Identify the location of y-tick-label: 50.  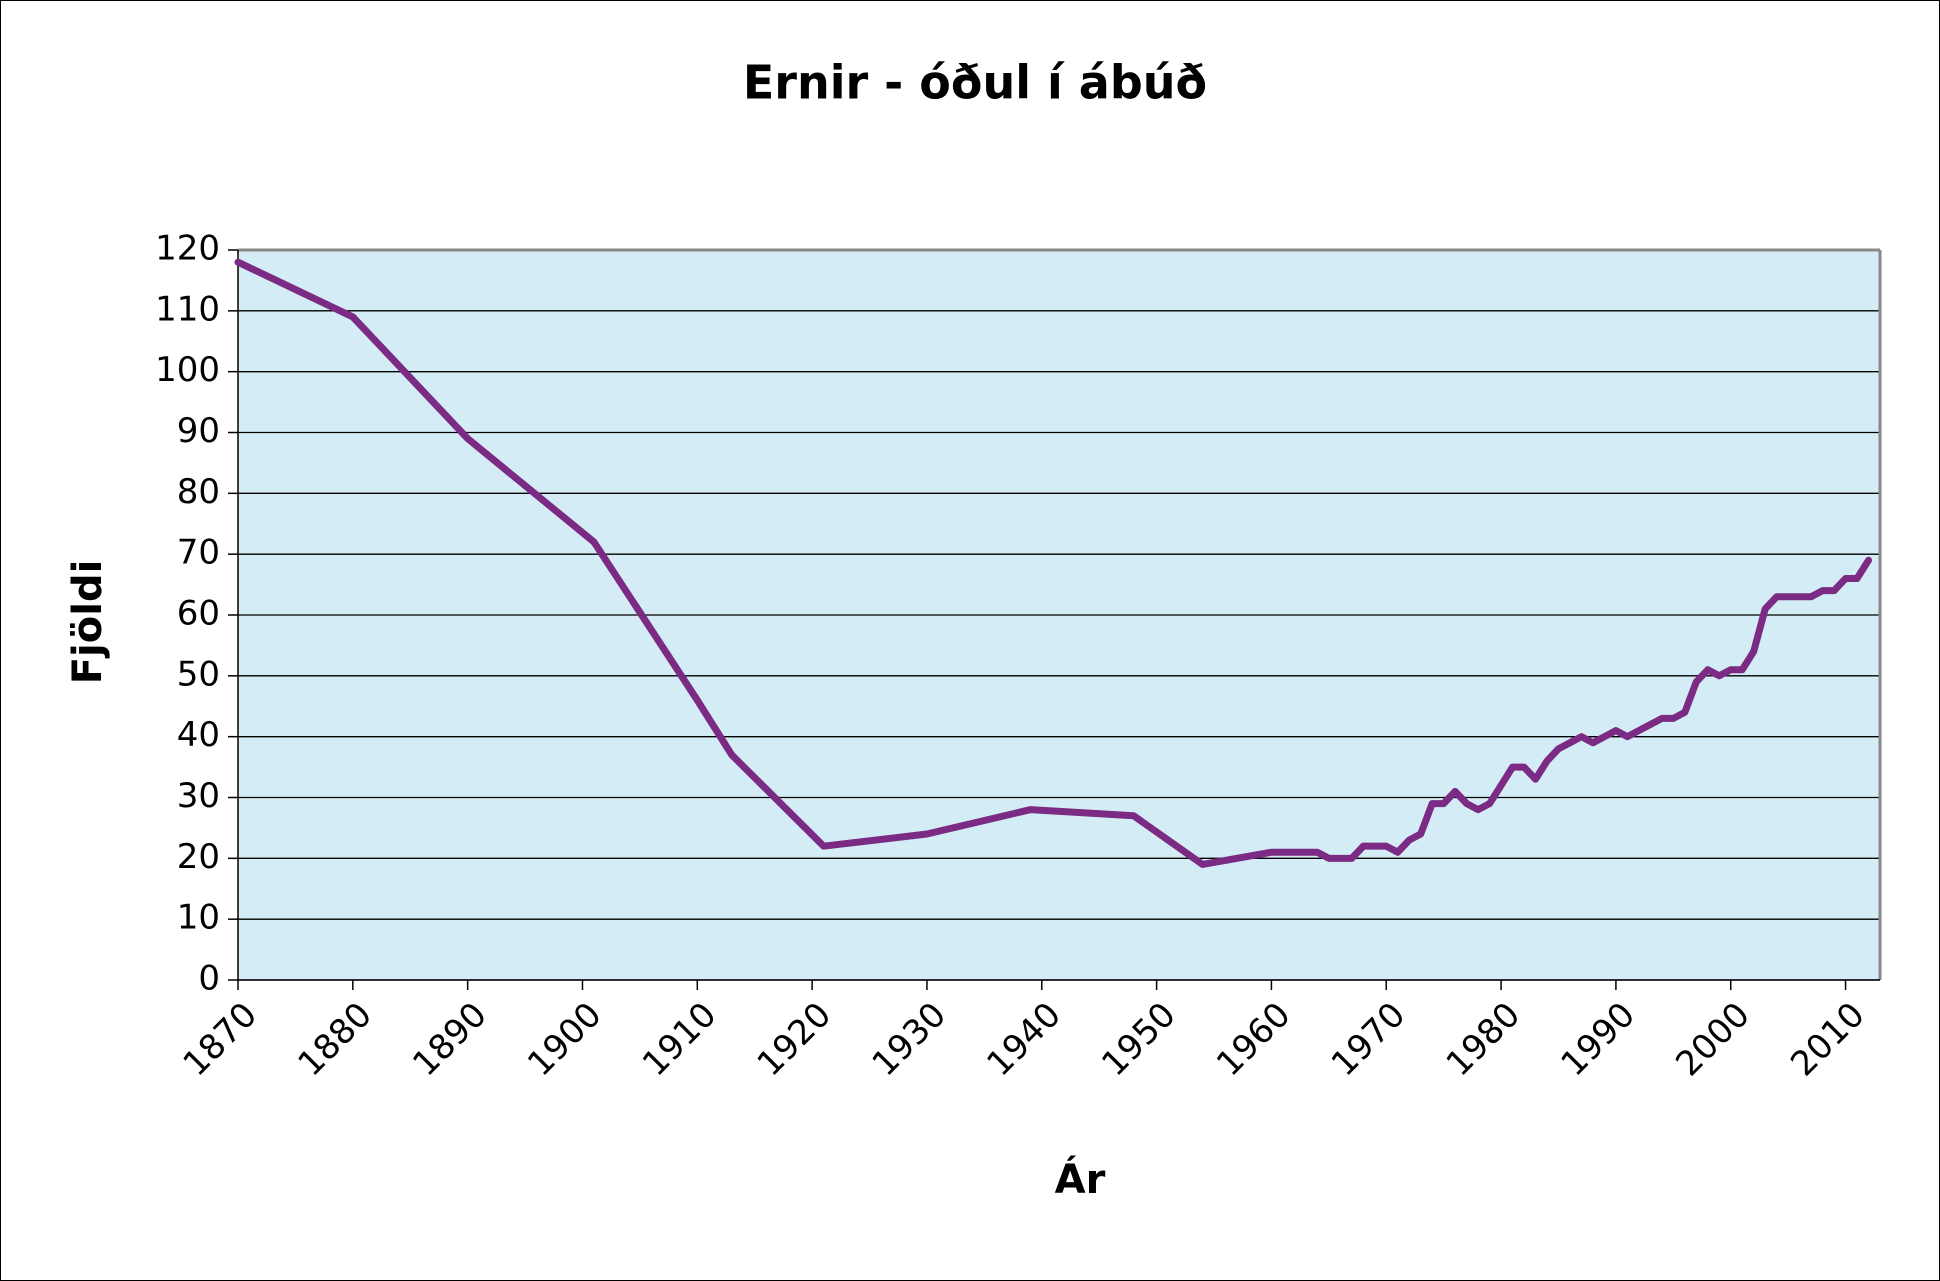
(198, 674).